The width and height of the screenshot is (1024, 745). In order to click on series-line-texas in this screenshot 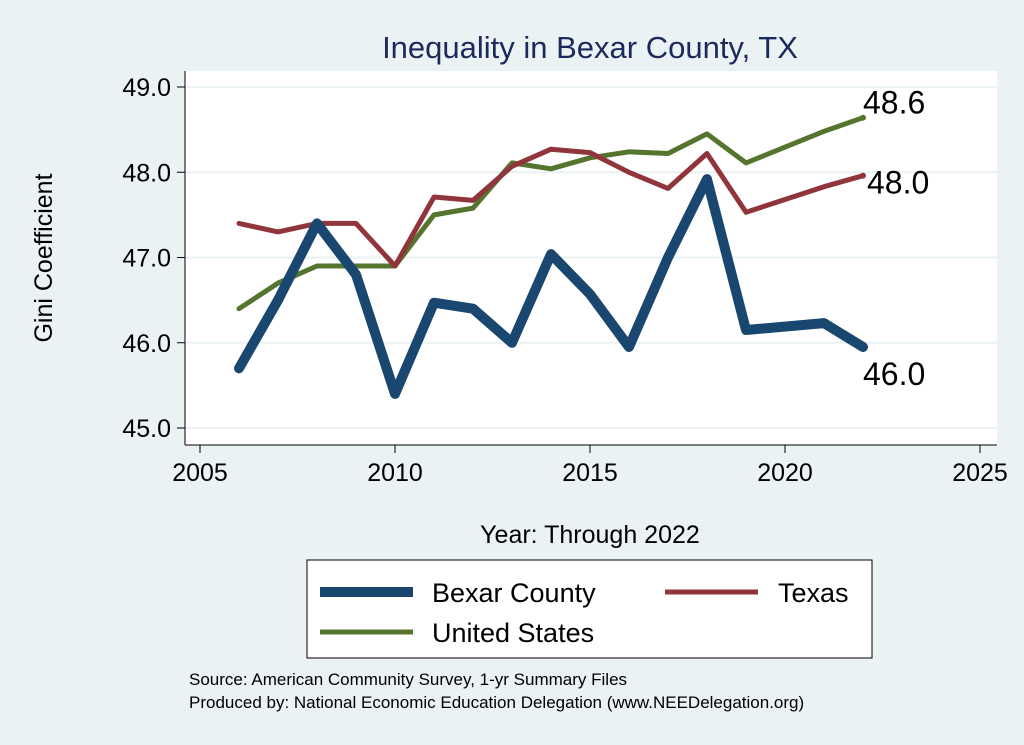, I will do `click(551, 207)`.